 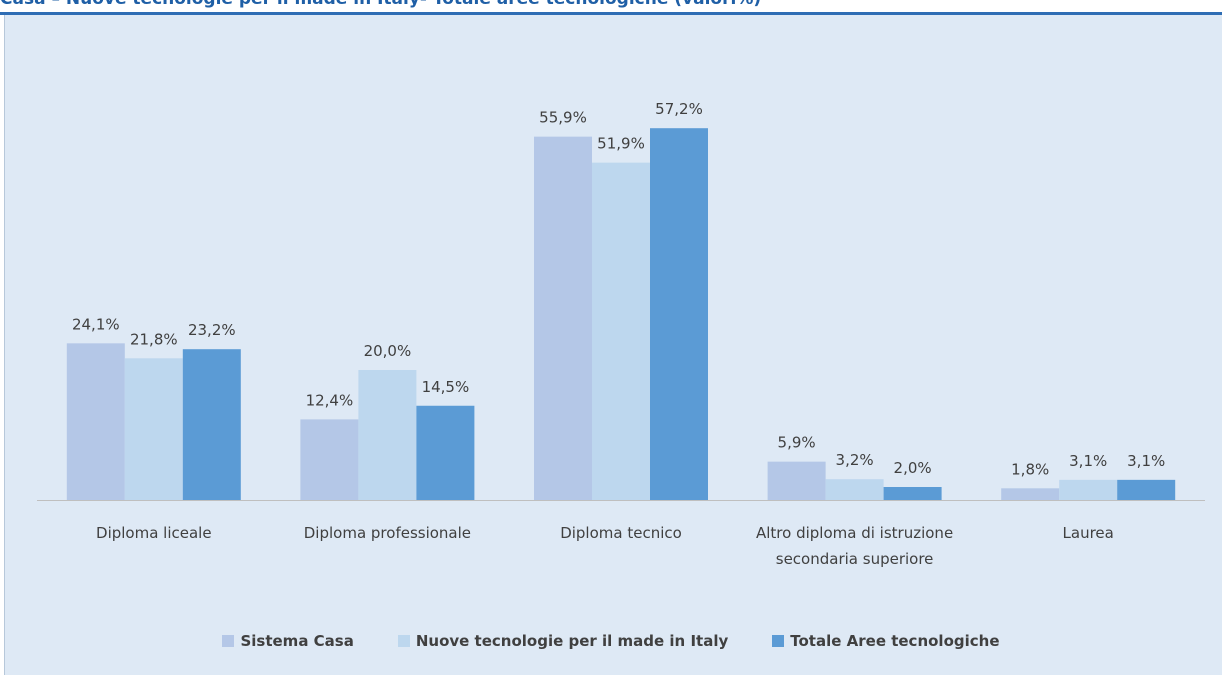 I want to click on data-label: 57,2%, so click(x=679, y=109).